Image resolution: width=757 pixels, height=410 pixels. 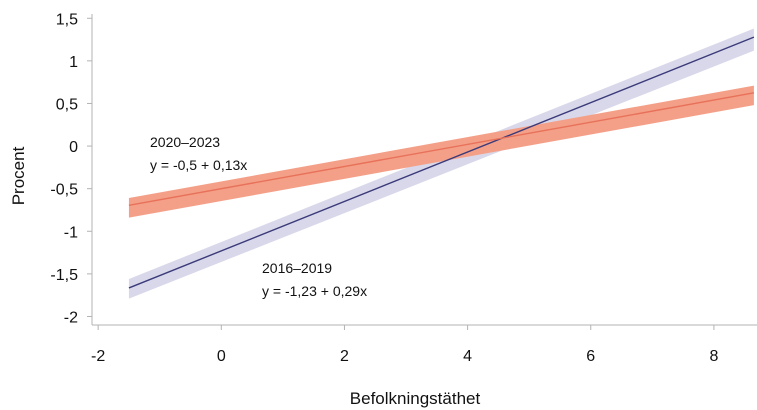 What do you see at coordinates (404, 356) in the screenshot?
I see `x-tick-labels: -2 0 2 4 6 8` at bounding box center [404, 356].